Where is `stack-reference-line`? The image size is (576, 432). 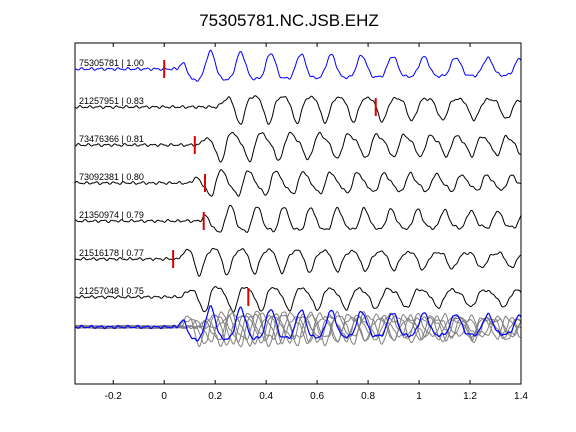 stack-reference-line is located at coordinates (298, 323).